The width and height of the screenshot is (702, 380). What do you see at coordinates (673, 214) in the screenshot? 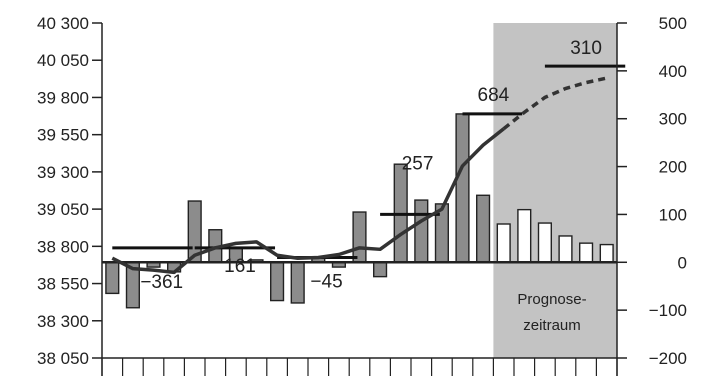
I see `right-tick-label-3: 100` at bounding box center [673, 214].